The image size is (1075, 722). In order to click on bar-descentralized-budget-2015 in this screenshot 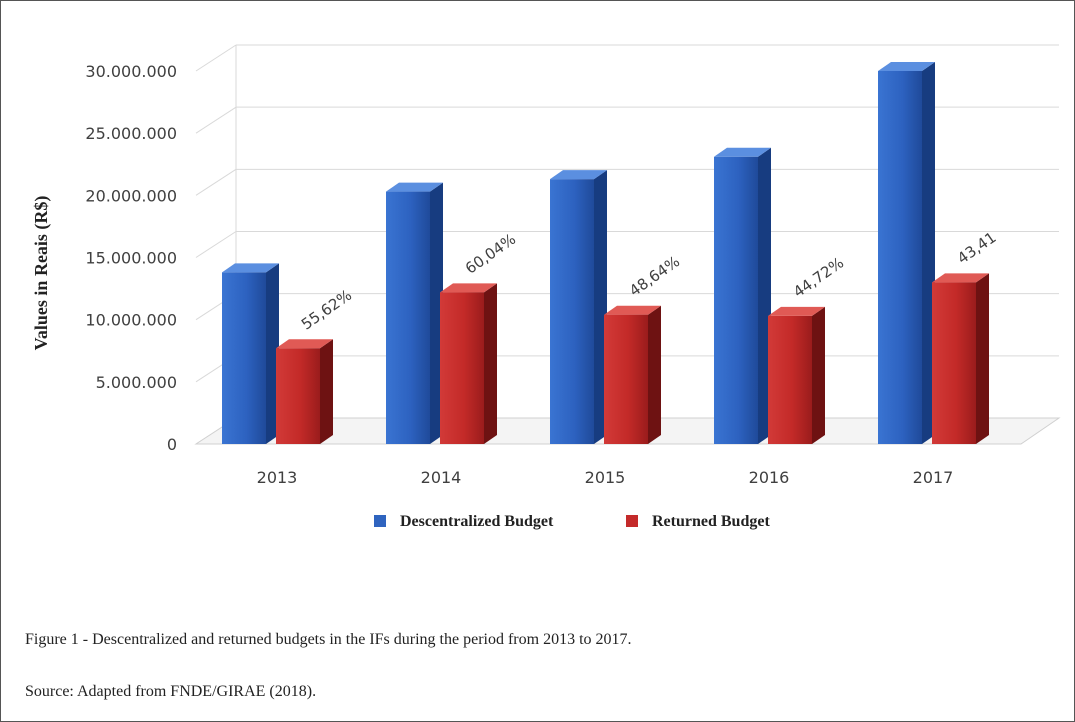, I will do `click(578, 307)`.